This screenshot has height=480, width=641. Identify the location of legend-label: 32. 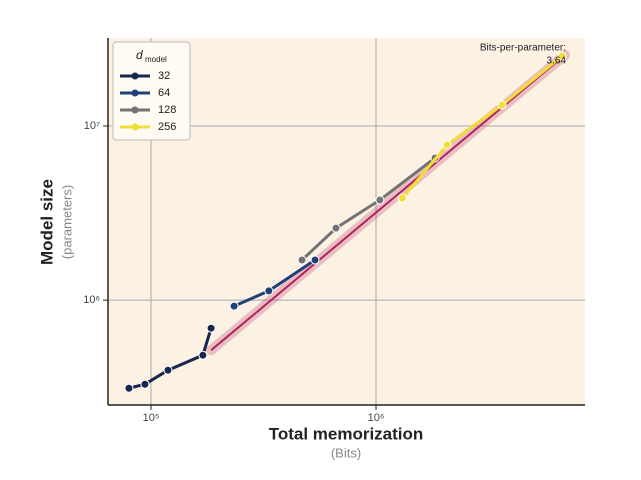
(164, 76).